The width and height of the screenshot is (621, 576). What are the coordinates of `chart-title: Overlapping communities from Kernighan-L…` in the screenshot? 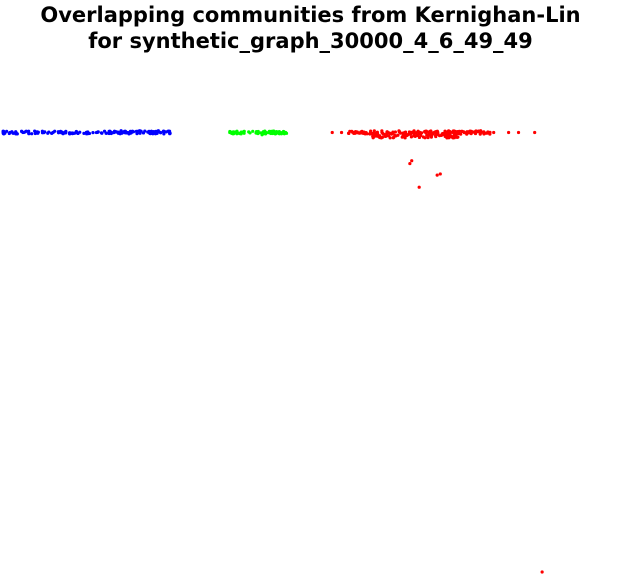 It's located at (310, 28).